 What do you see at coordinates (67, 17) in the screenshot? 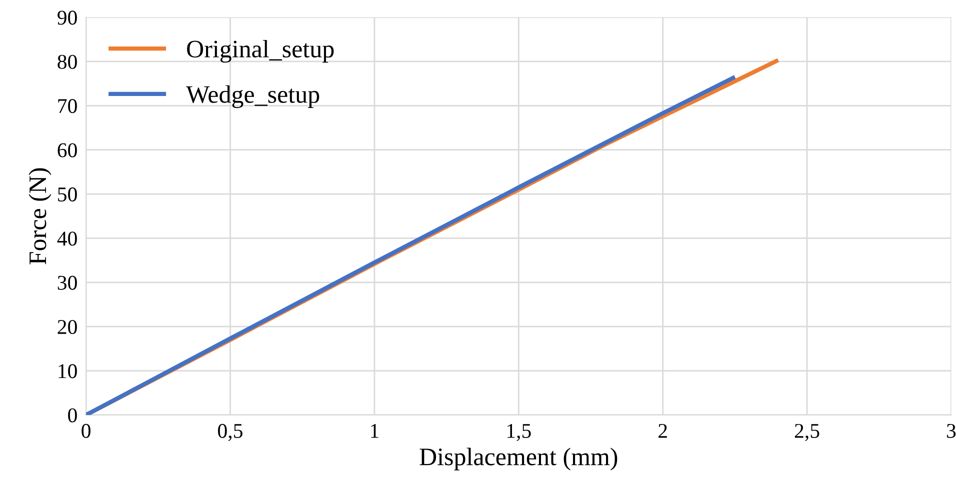
I see `y-tick-label: 90` at bounding box center [67, 17].